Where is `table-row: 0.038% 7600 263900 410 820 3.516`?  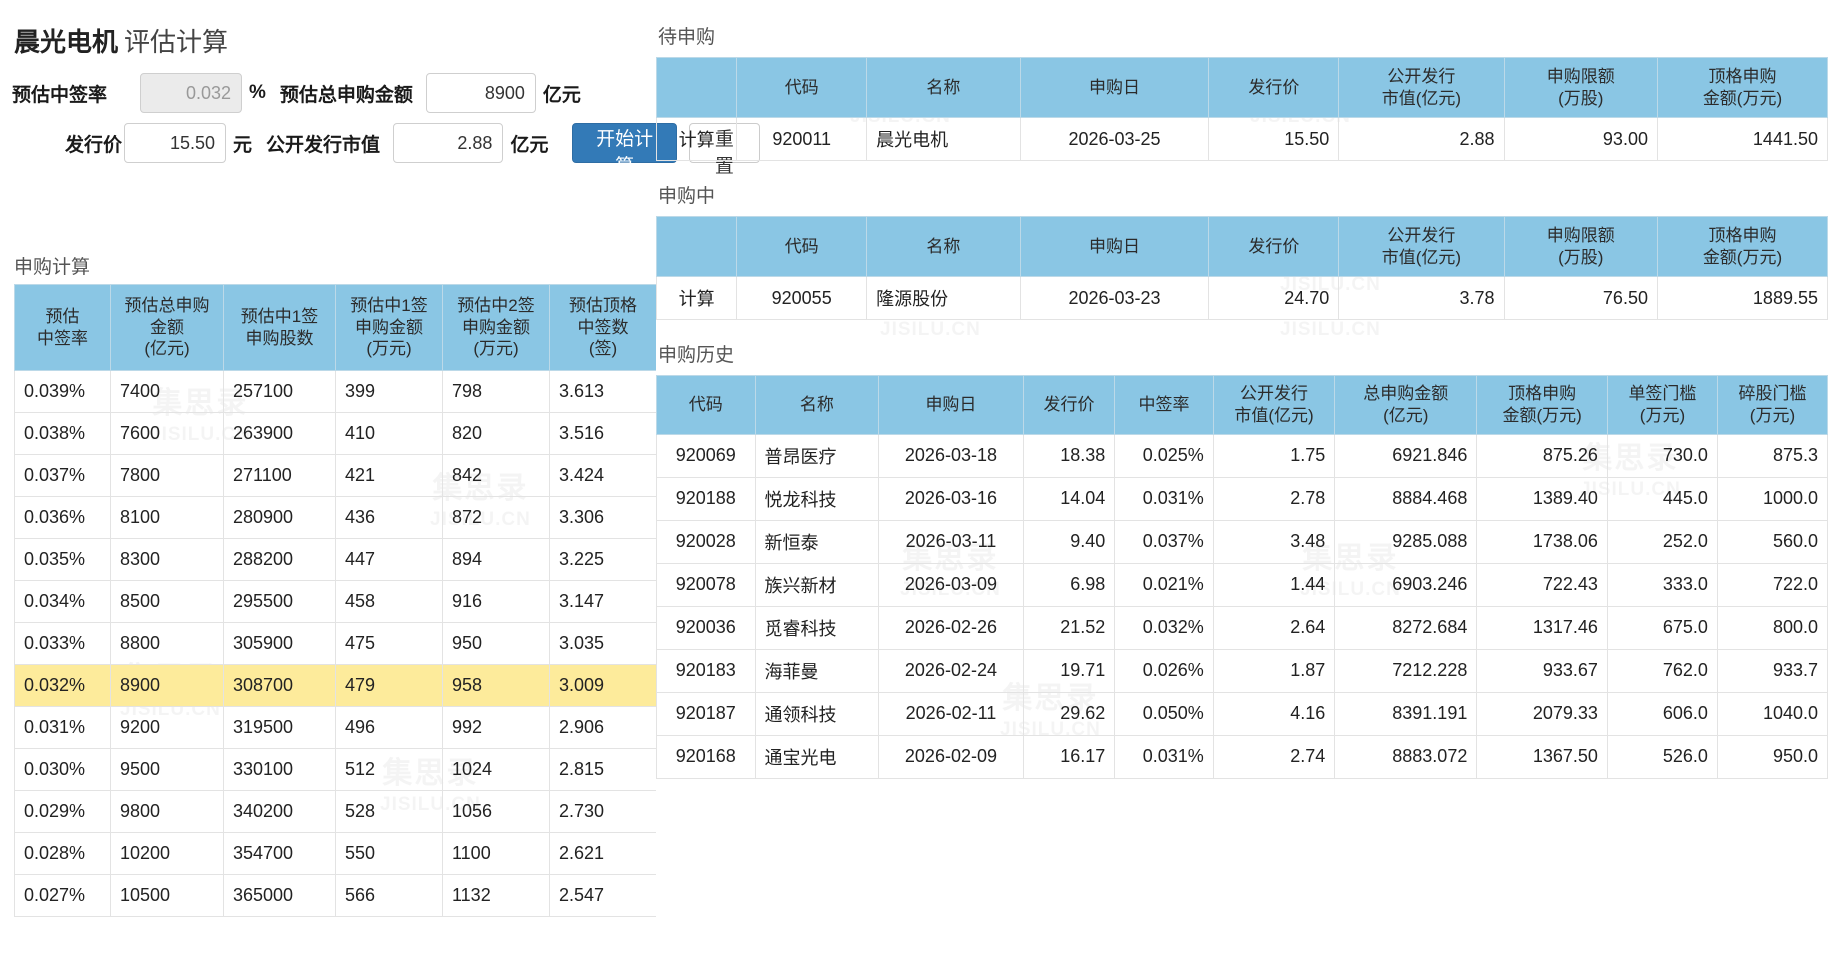
table-row: 0.038% 7600 263900 410 820 3.516 is located at coordinates (335, 433).